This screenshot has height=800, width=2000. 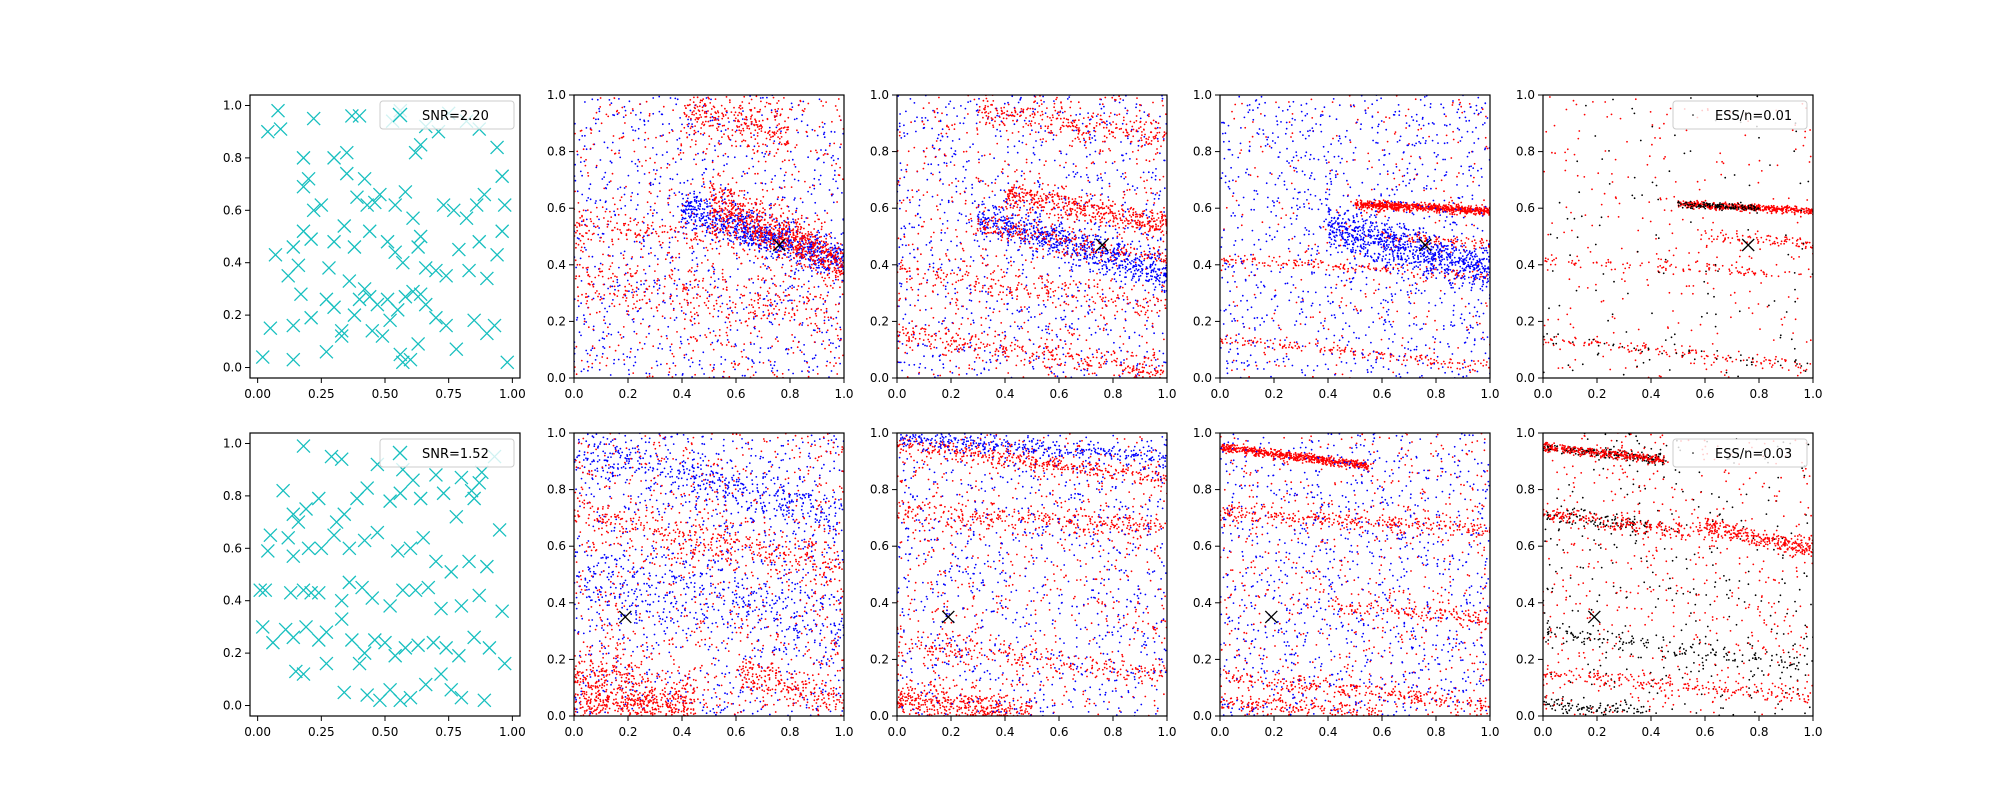 What do you see at coordinates (950, 732) in the screenshot?
I see `x-tick-label: 0.2` at bounding box center [950, 732].